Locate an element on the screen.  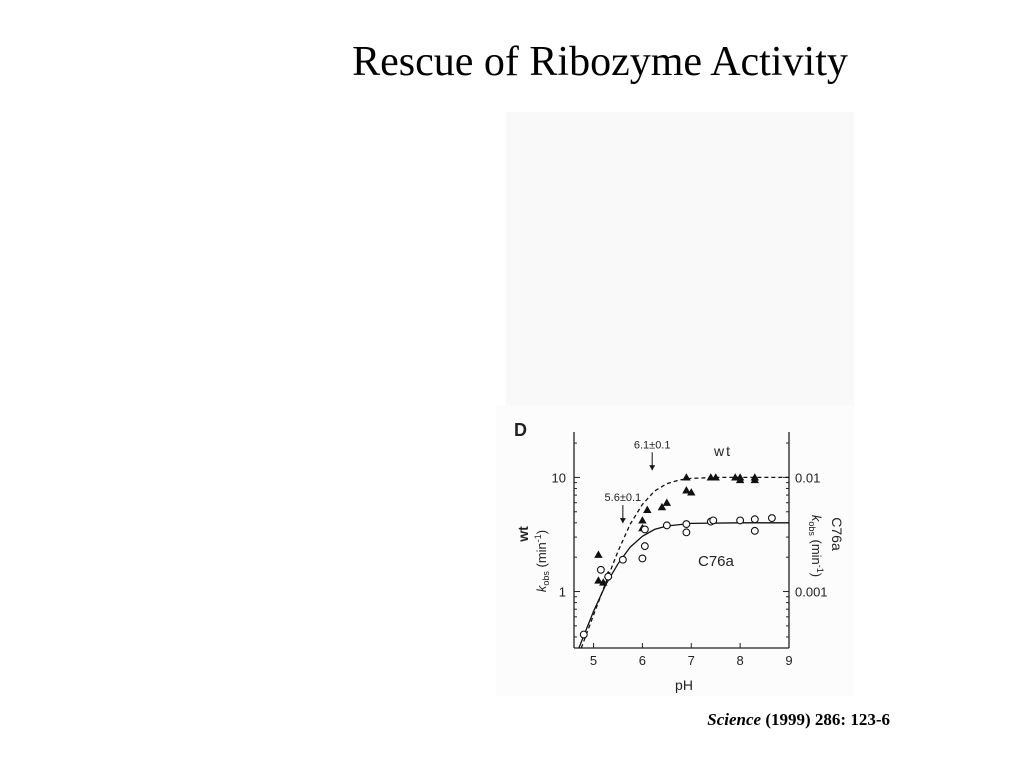
blank-image-area is located at coordinates (680, 259).